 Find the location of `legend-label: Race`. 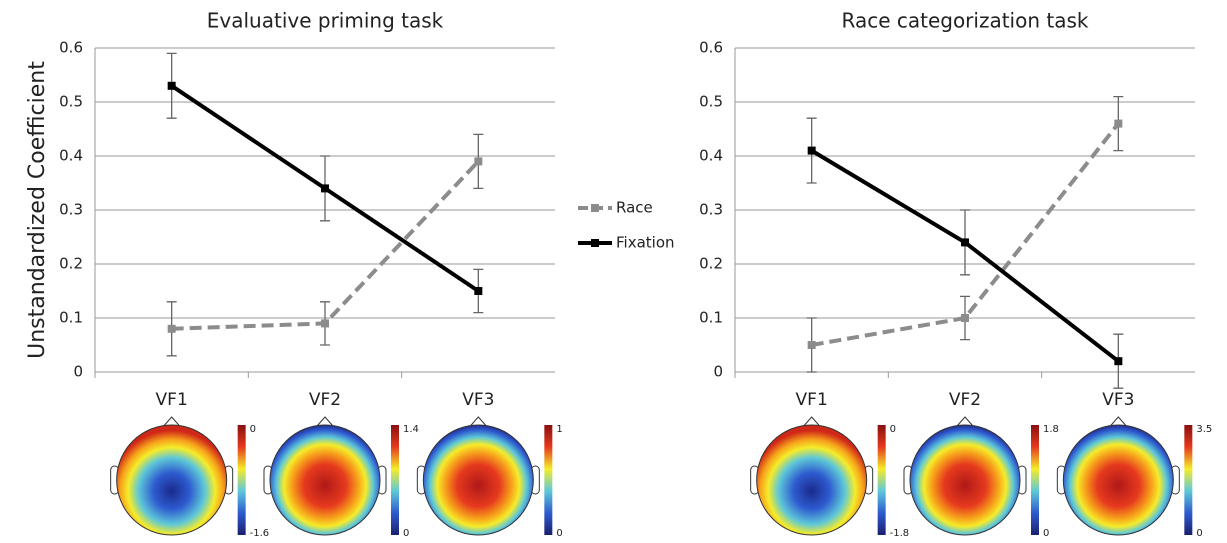

legend-label: Race is located at coordinates (634, 208).